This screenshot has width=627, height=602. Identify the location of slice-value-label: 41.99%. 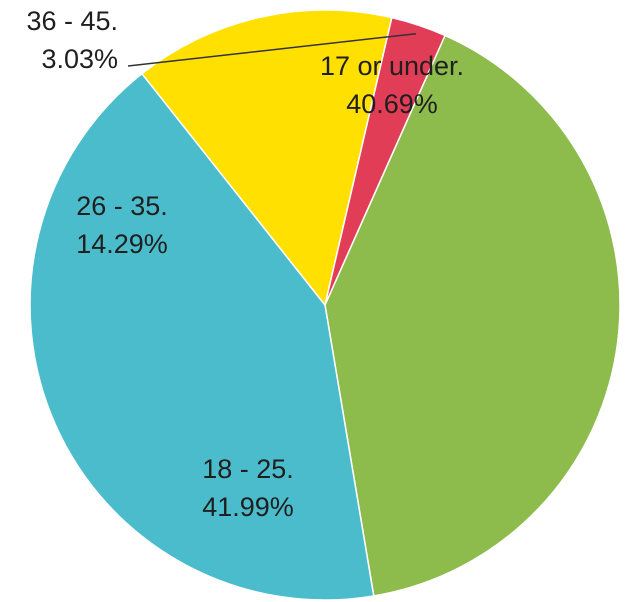
(248, 507).